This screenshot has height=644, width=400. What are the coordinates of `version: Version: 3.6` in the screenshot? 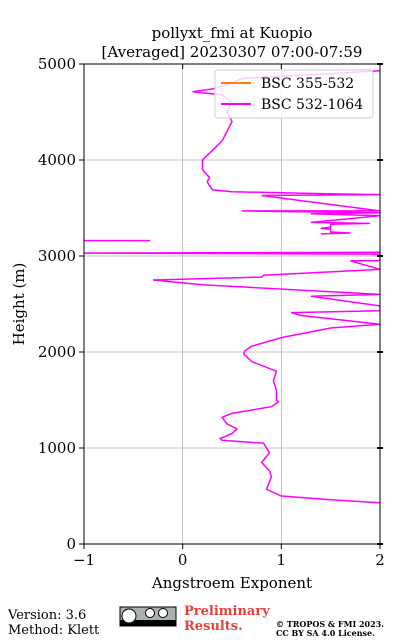 It's located at (46, 615).